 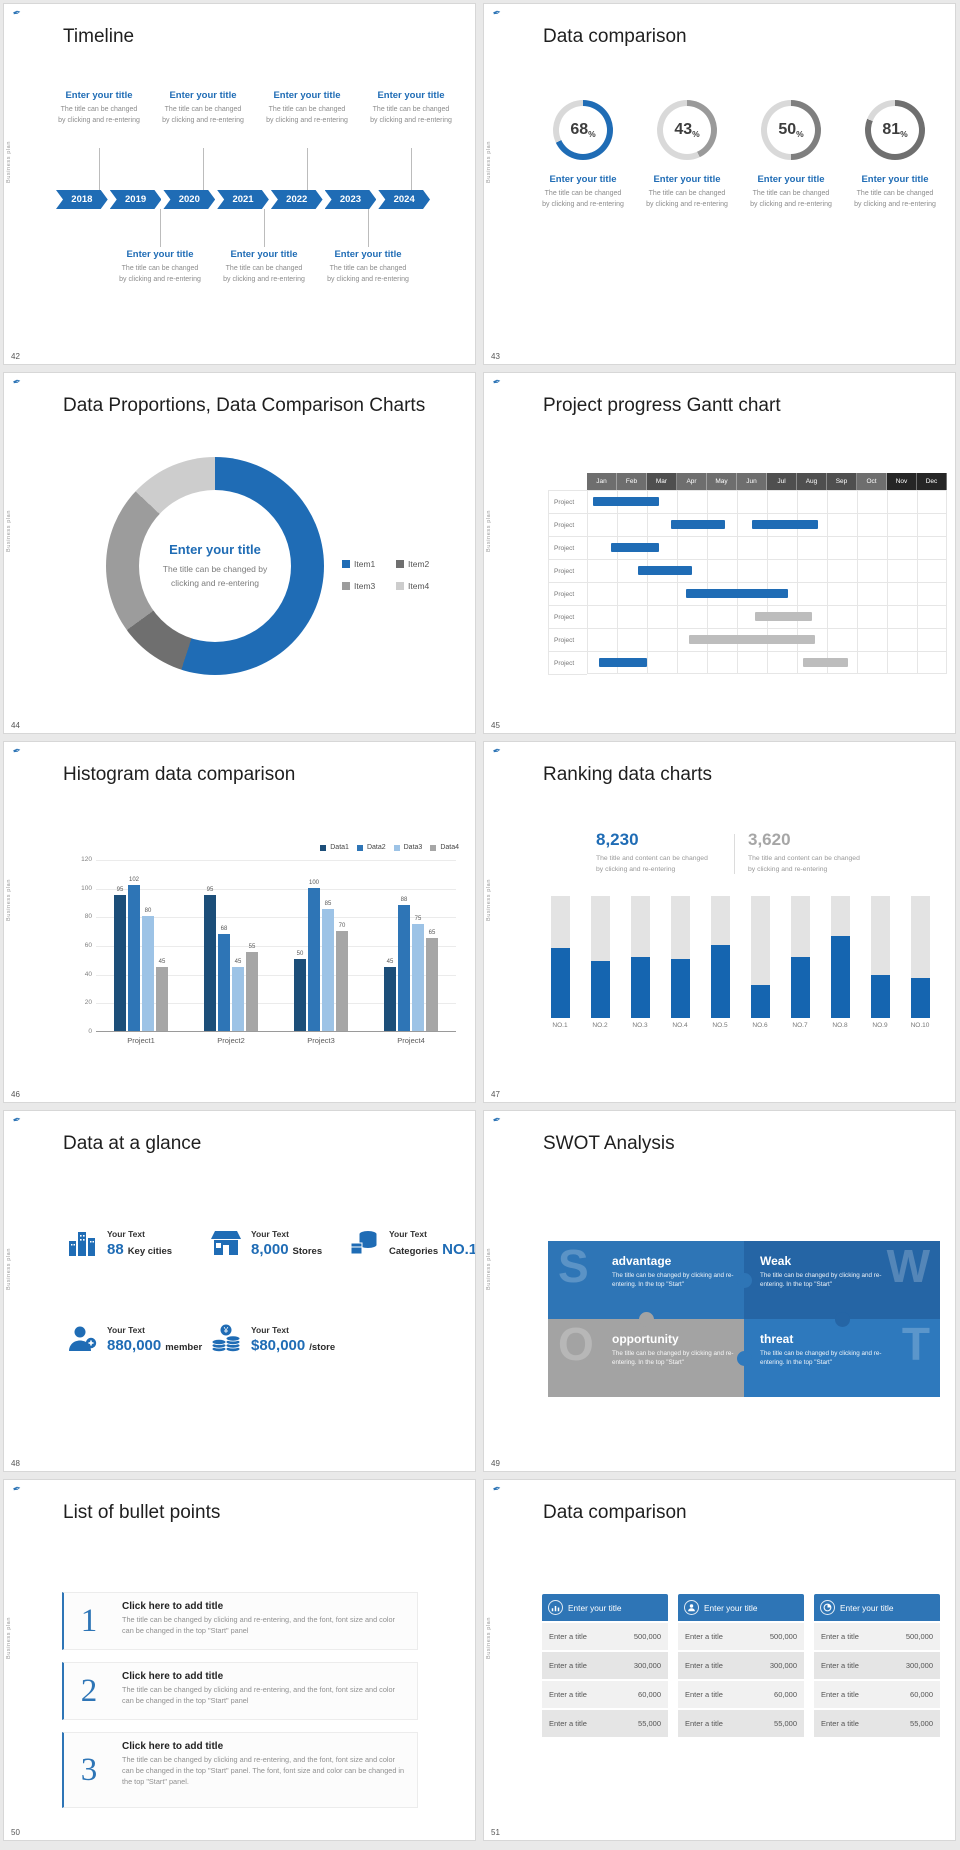 What do you see at coordinates (600, 962) in the screenshot?
I see `ranking-bar-slot: NO.2` at bounding box center [600, 962].